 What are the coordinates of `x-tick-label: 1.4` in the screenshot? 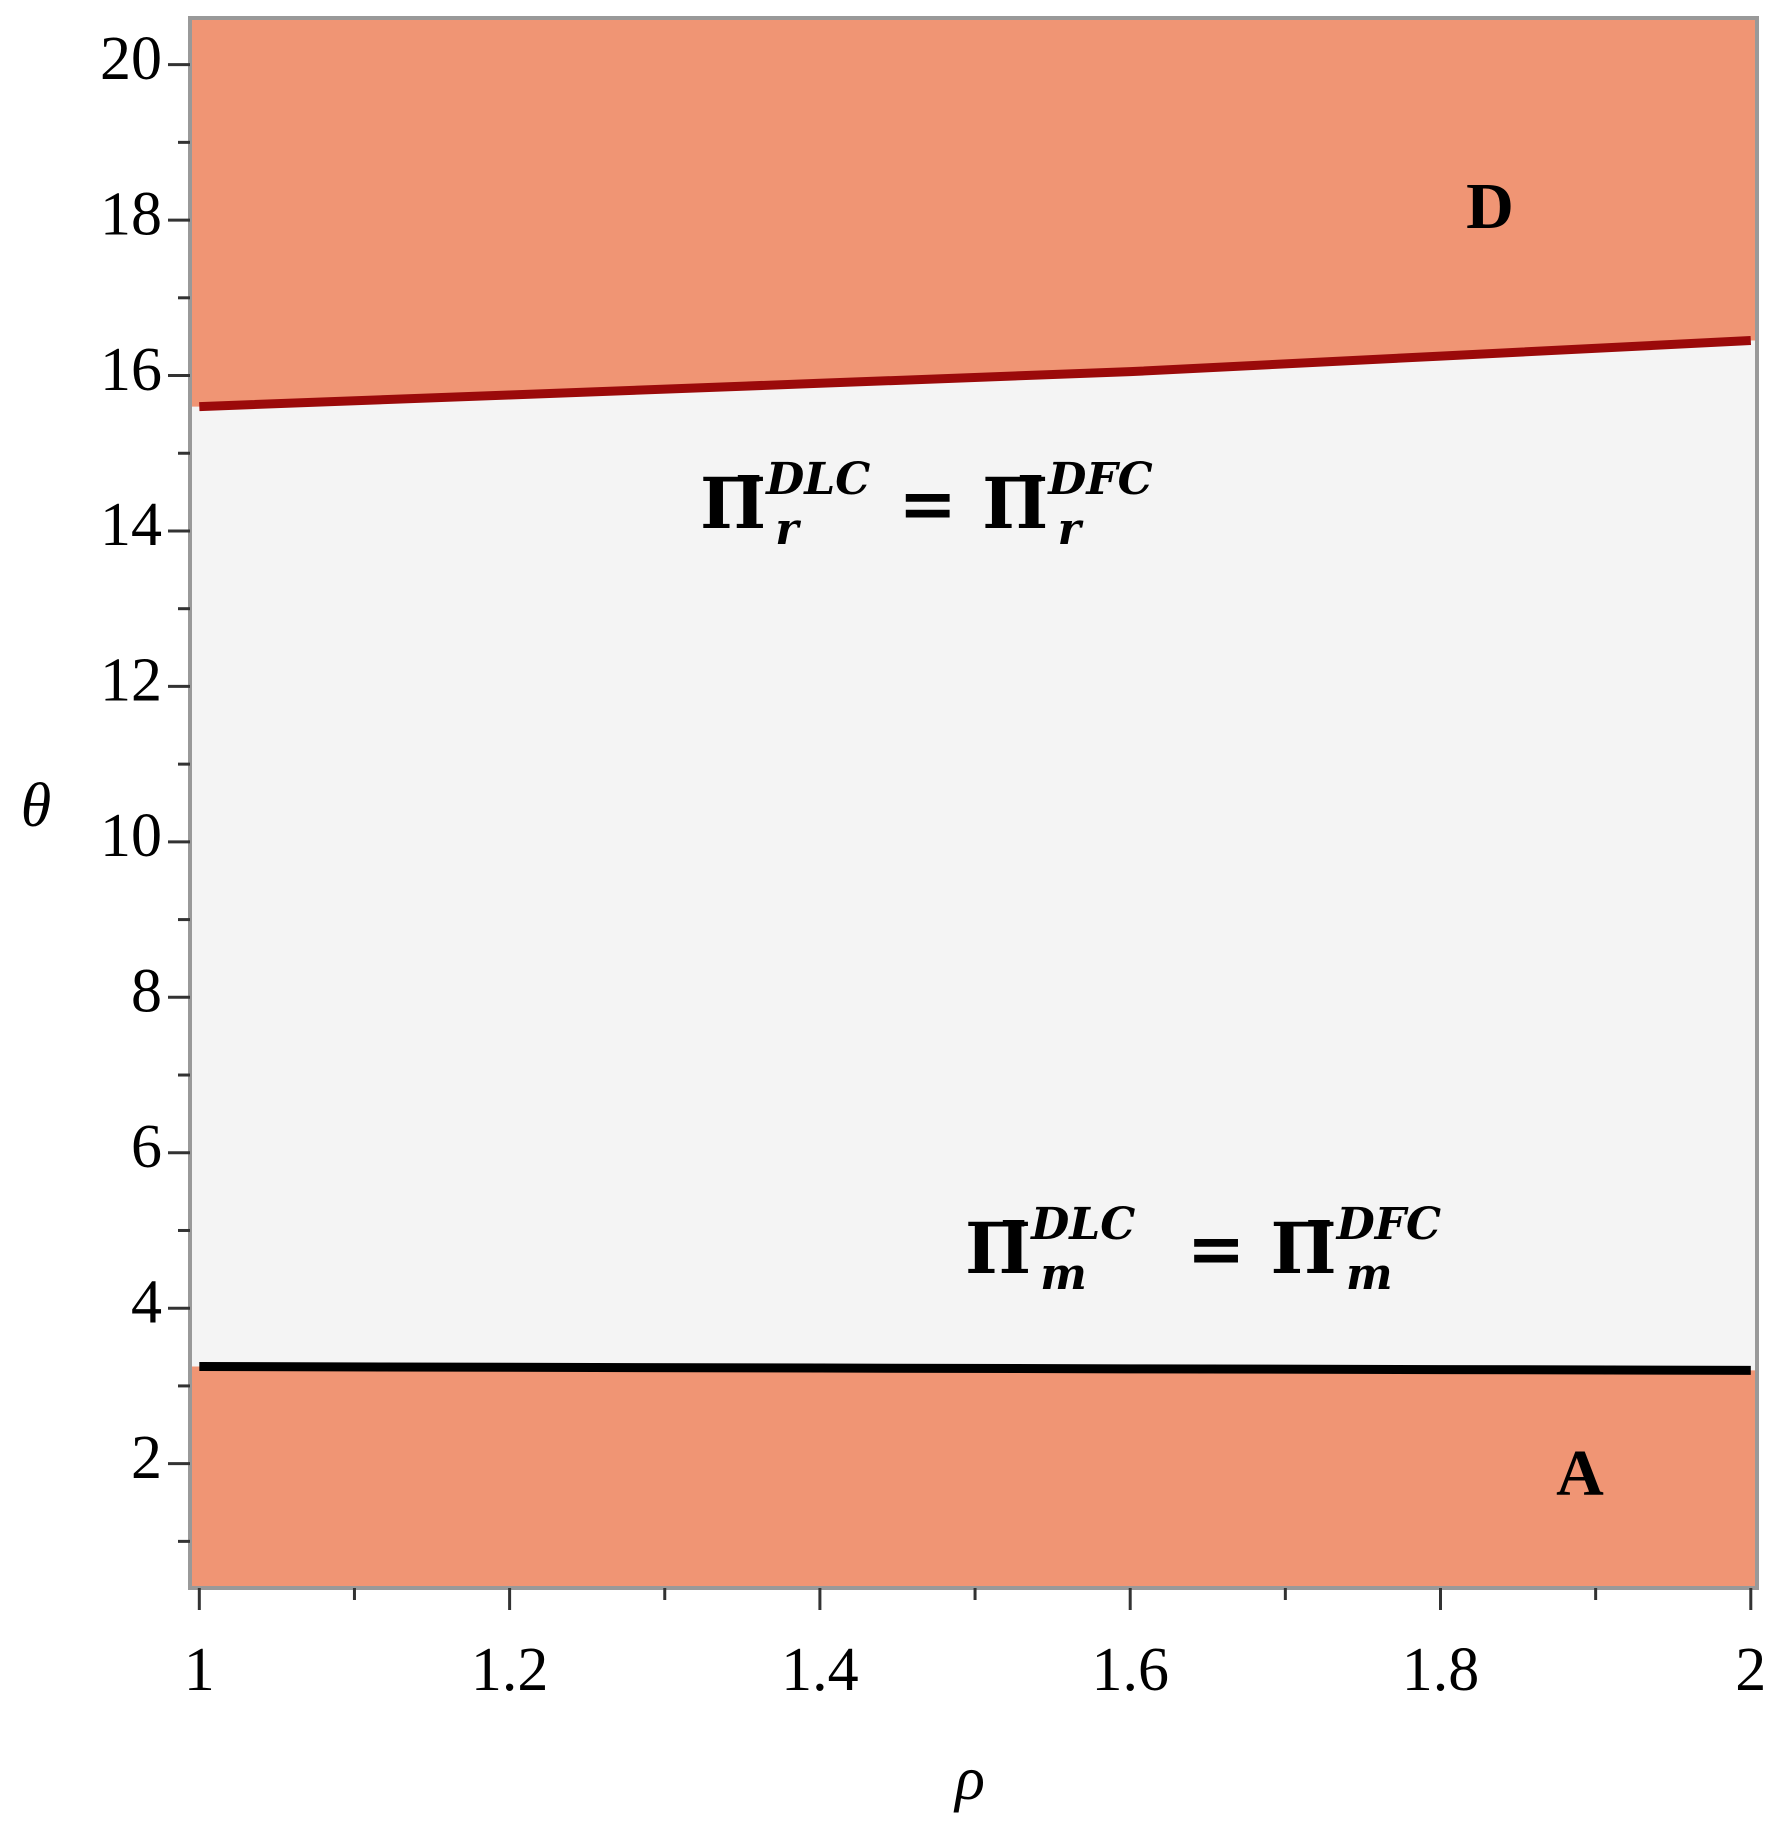 It's located at (820, 1670).